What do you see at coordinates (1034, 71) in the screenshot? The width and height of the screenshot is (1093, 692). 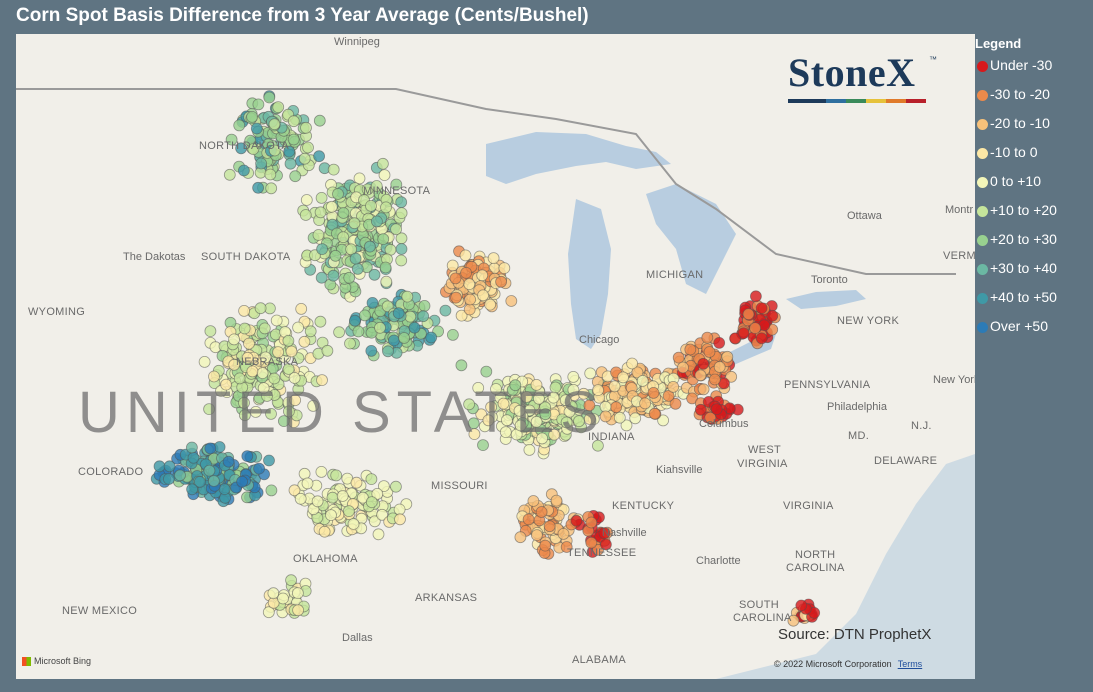 I see `legend-item-under-30: Under -30` at bounding box center [1034, 71].